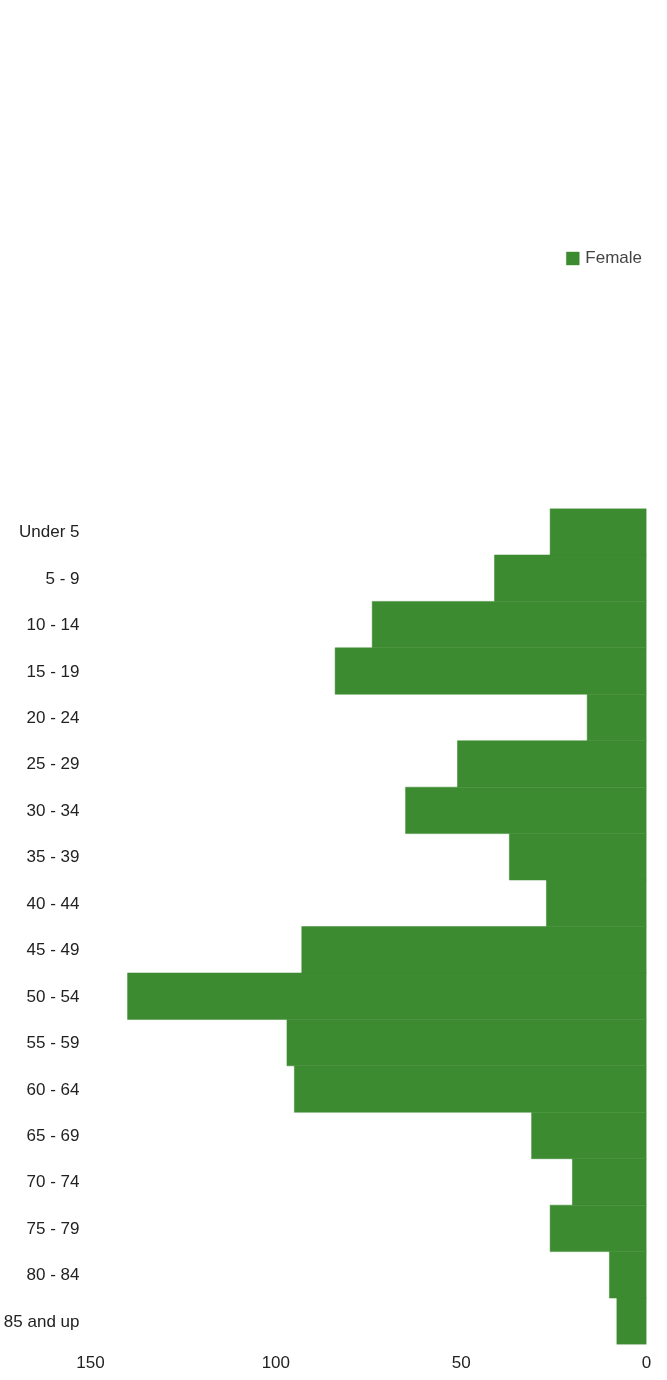  I want to click on y-tick-label: 15 - 19, so click(53, 671).